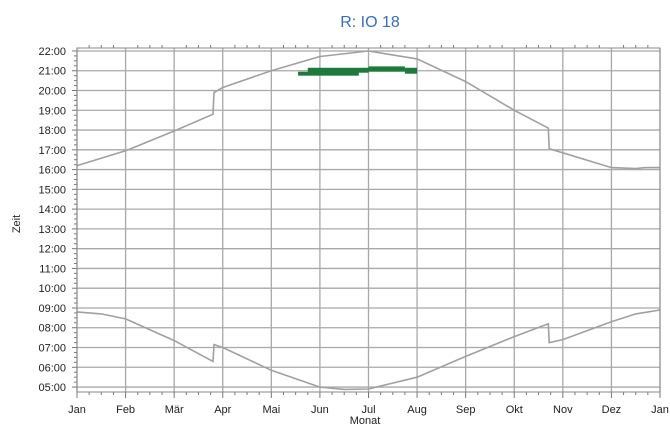 The height and width of the screenshot is (427, 670). I want to click on x-tick-label: Jul, so click(368, 410).